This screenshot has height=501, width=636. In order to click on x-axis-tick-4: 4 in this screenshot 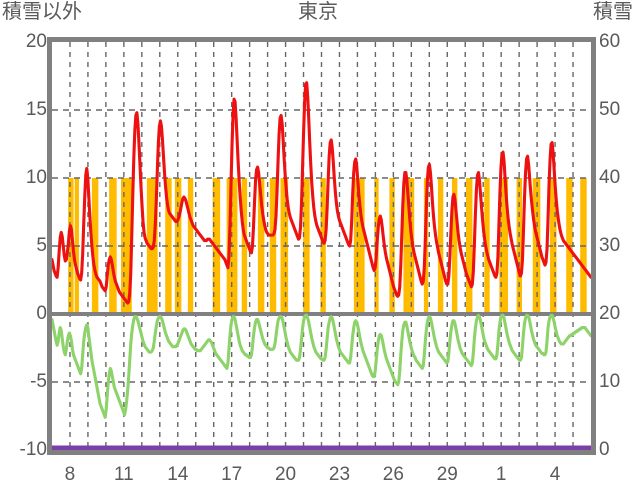, I will do `click(555, 474)`.